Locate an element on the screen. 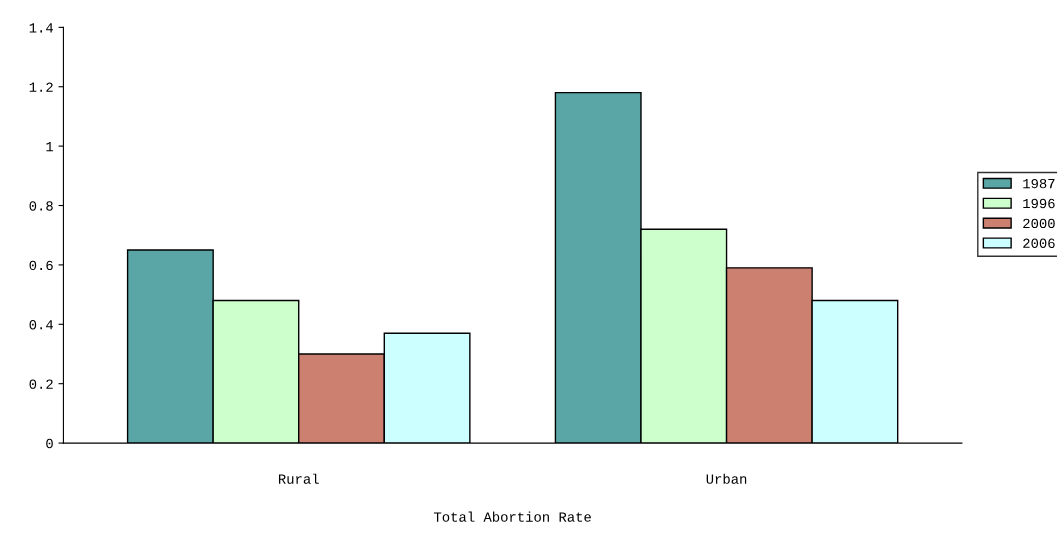 The width and height of the screenshot is (1057, 547). x-tick-label: Rural is located at coordinates (298, 478).